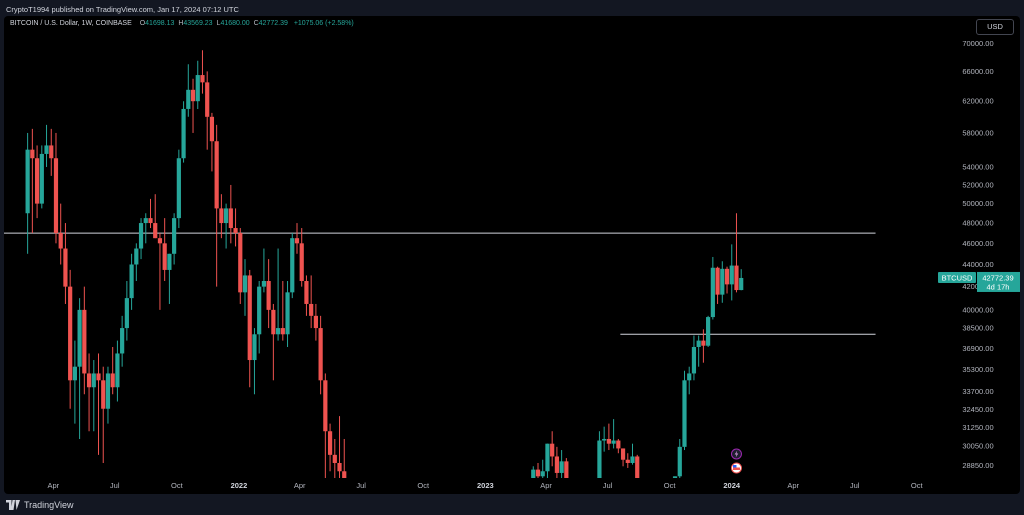 The image size is (1024, 515). What do you see at coordinates (977, 243) in the screenshot?
I see `y-tick-label: 46000.00` at bounding box center [977, 243].